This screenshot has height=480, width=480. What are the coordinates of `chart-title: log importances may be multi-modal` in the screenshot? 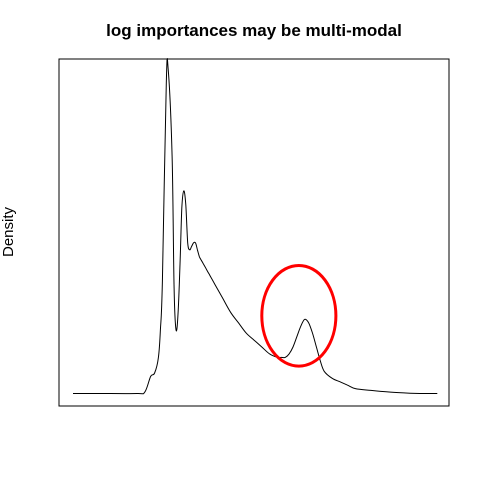 It's located at (254, 30).